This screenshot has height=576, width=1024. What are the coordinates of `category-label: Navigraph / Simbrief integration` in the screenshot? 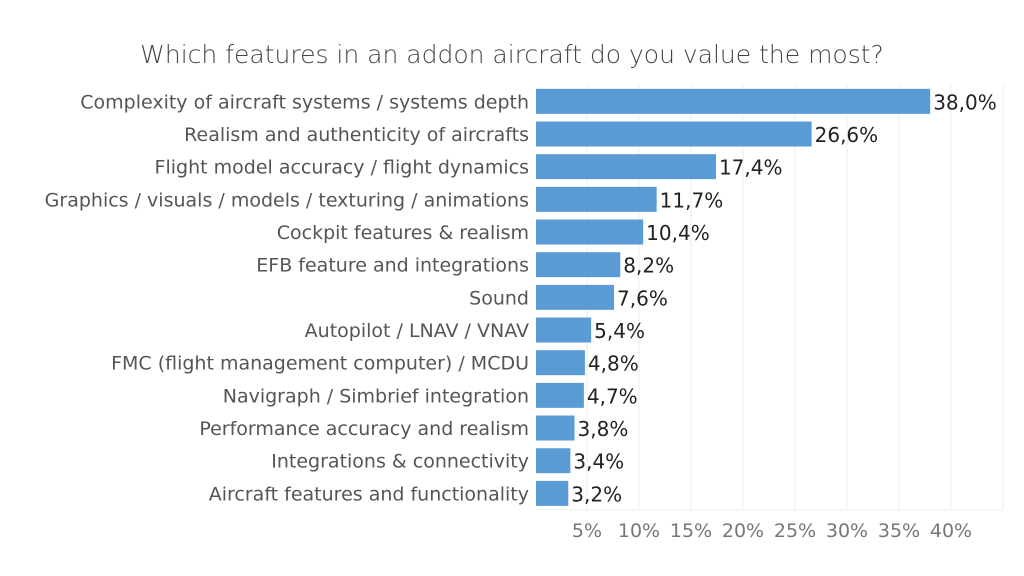 It's located at (376, 396).